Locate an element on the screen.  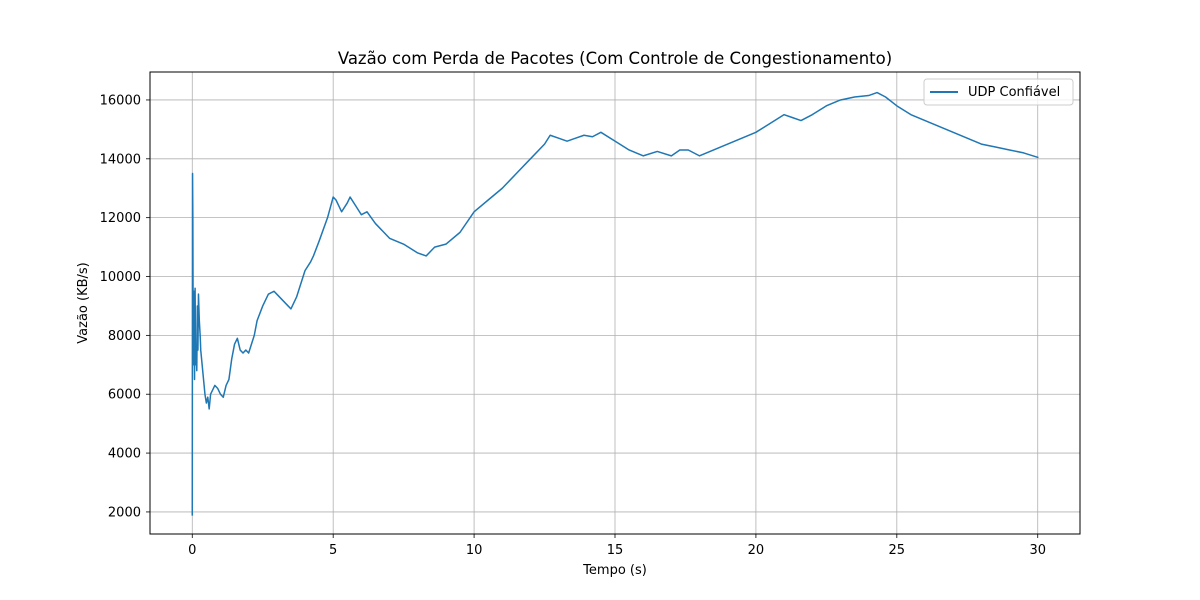
legend: UDP Confiável is located at coordinates (998, 92).